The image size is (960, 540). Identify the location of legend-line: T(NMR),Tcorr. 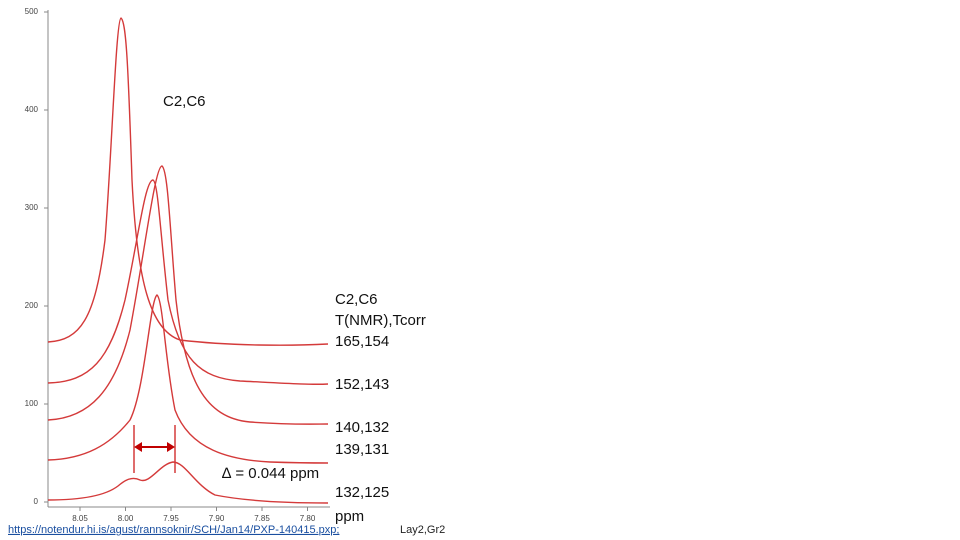
(380, 320).